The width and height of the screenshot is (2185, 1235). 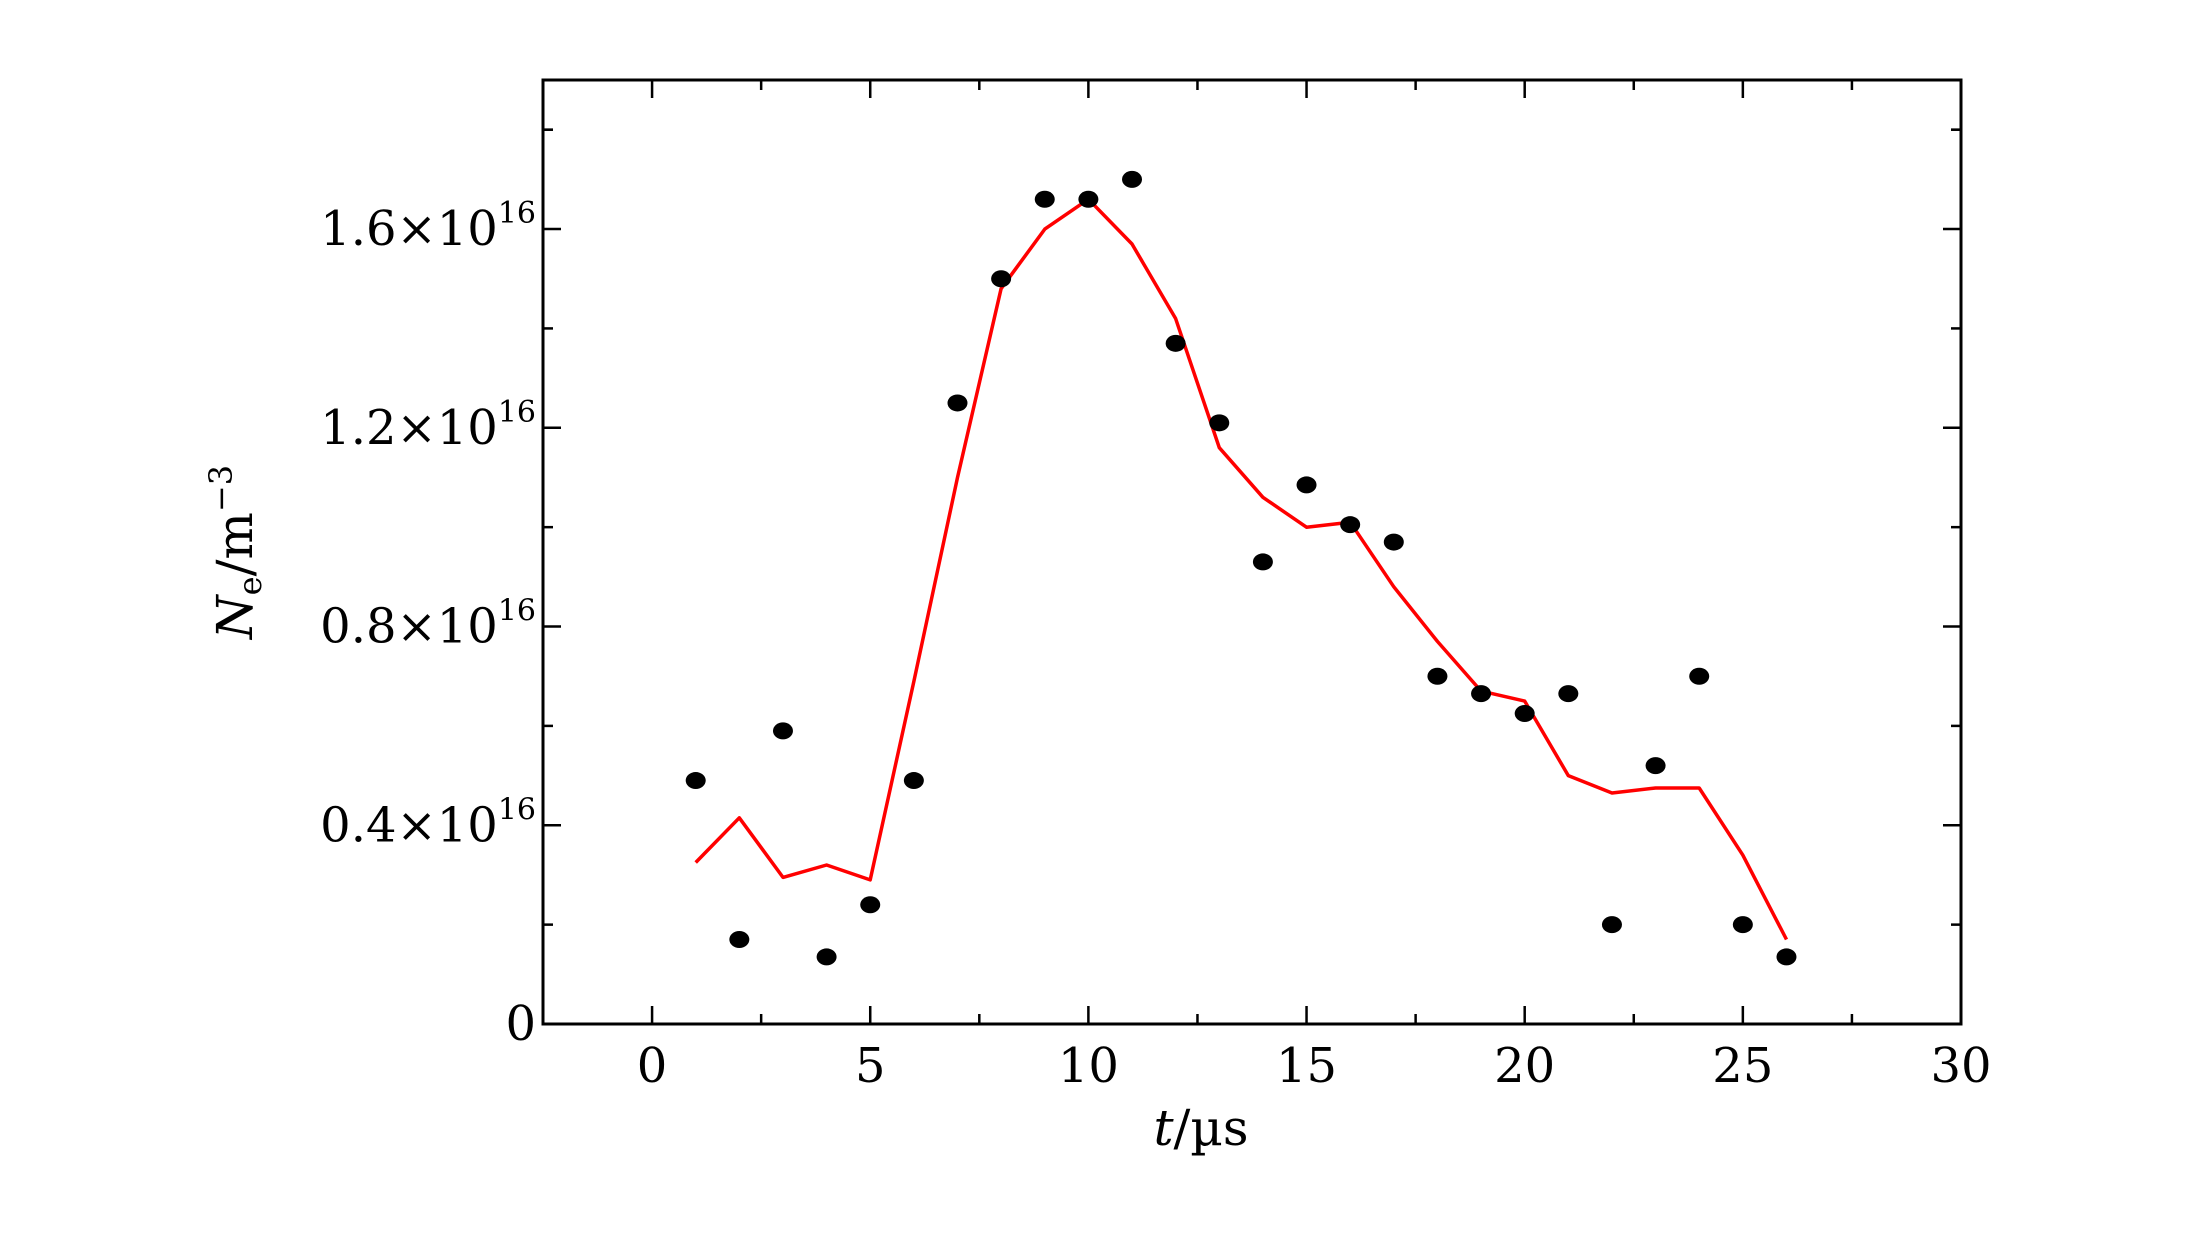 I want to click on x-tick-label: 30, so click(x=1960, y=1066).